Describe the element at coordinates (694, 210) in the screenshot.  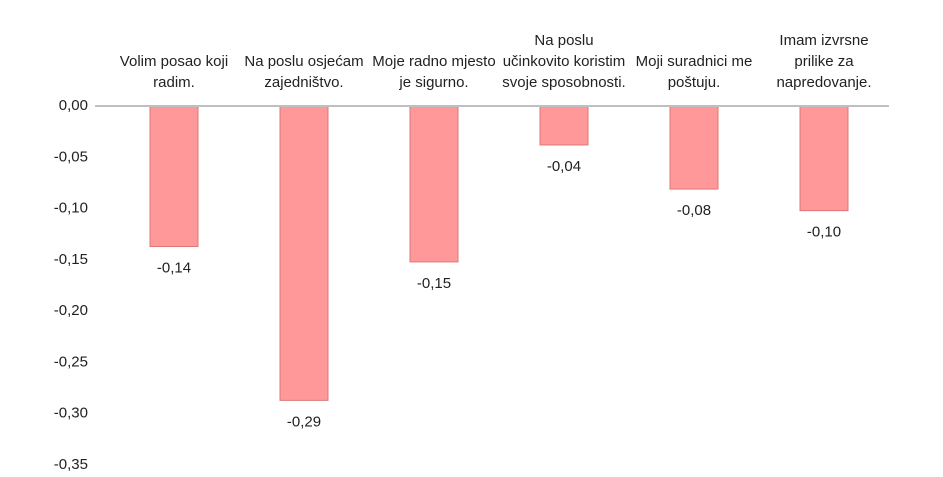
I see `value-label: -0,08` at that location.